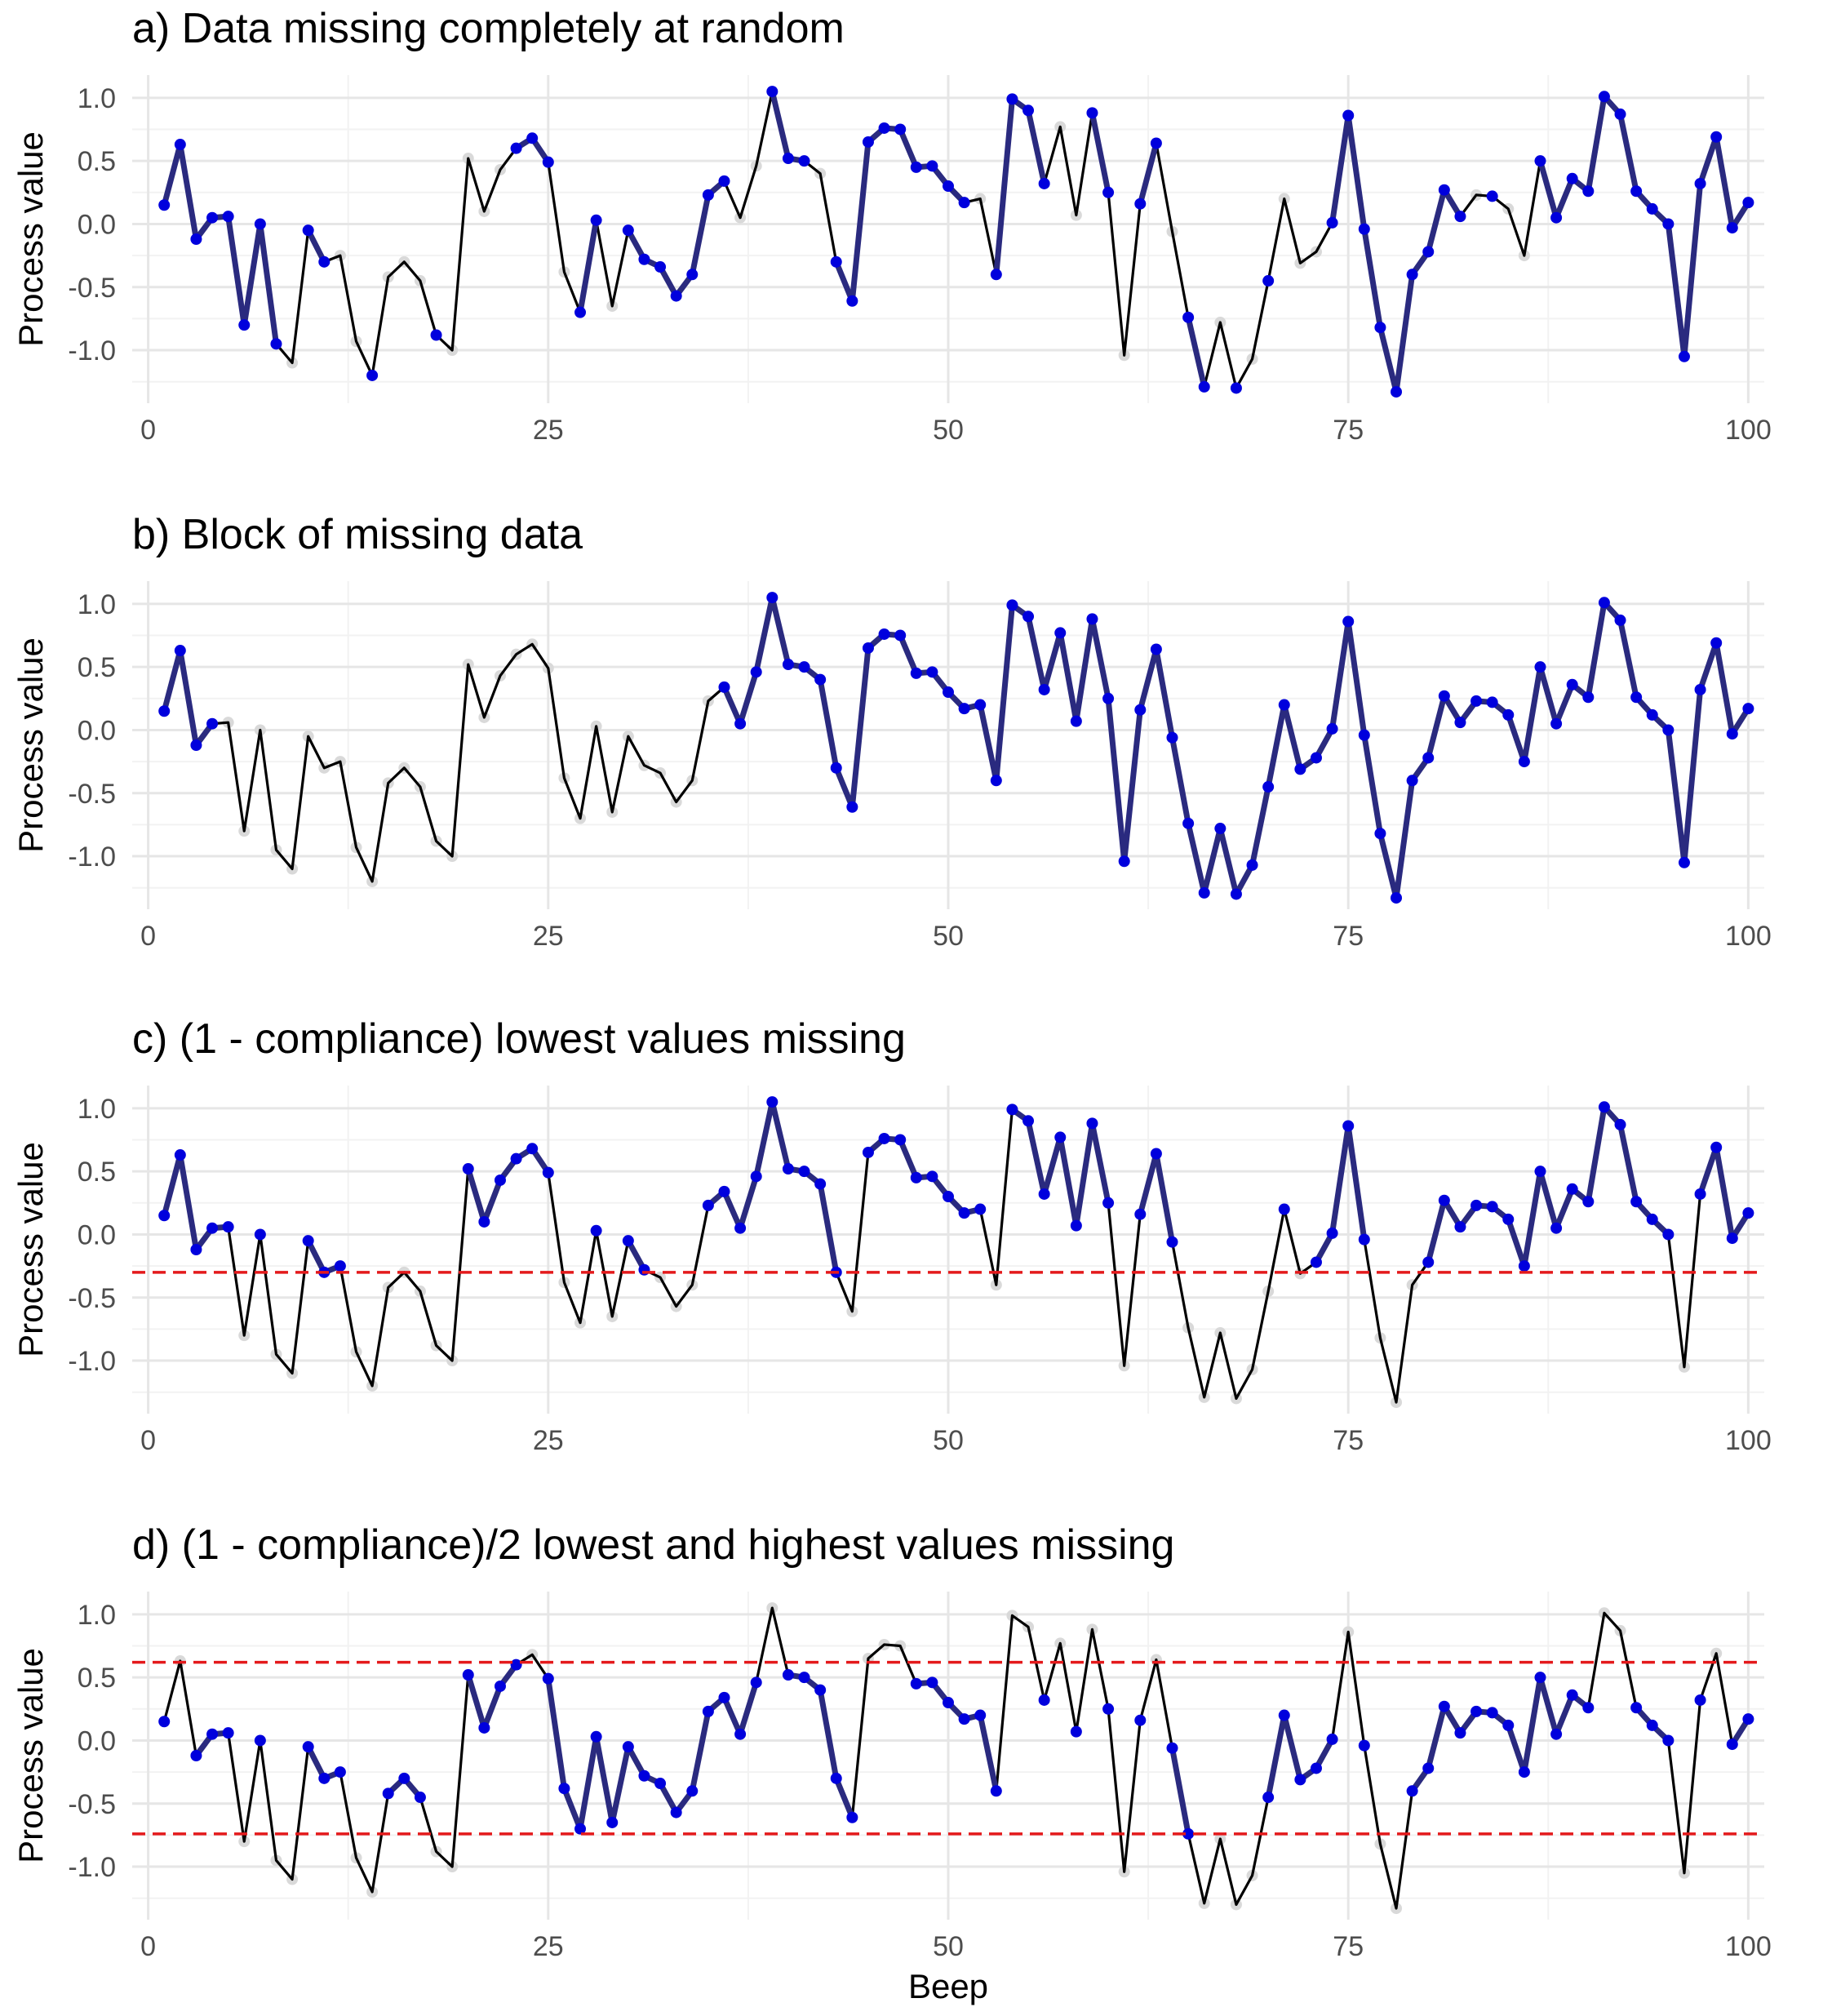 This screenshot has width=1832, height=2016. I want to click on x-tick-label: 75, so click(1348, 1440).